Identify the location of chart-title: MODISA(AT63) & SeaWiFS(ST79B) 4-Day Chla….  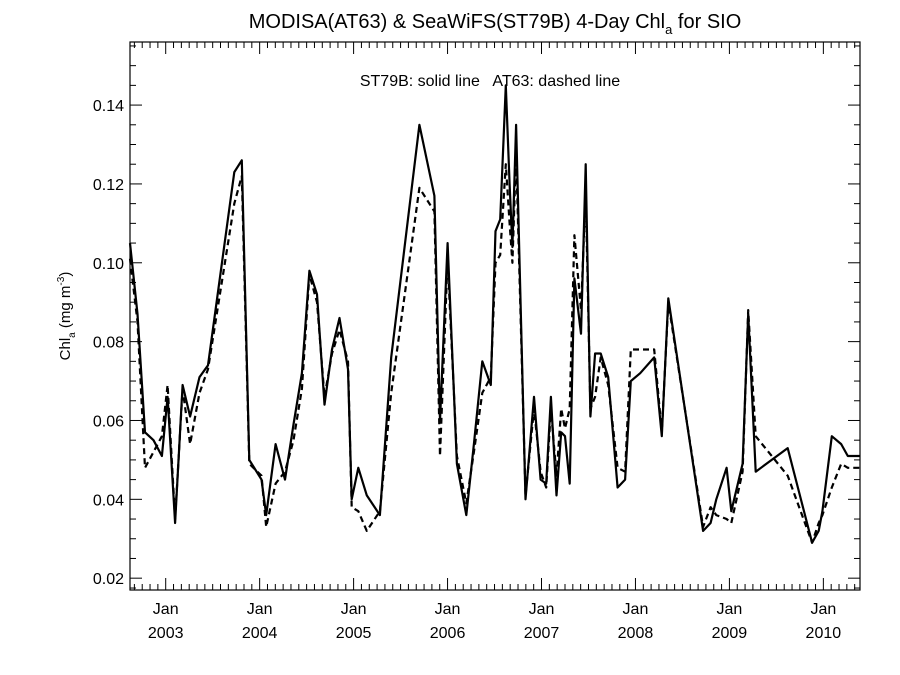
(495, 24).